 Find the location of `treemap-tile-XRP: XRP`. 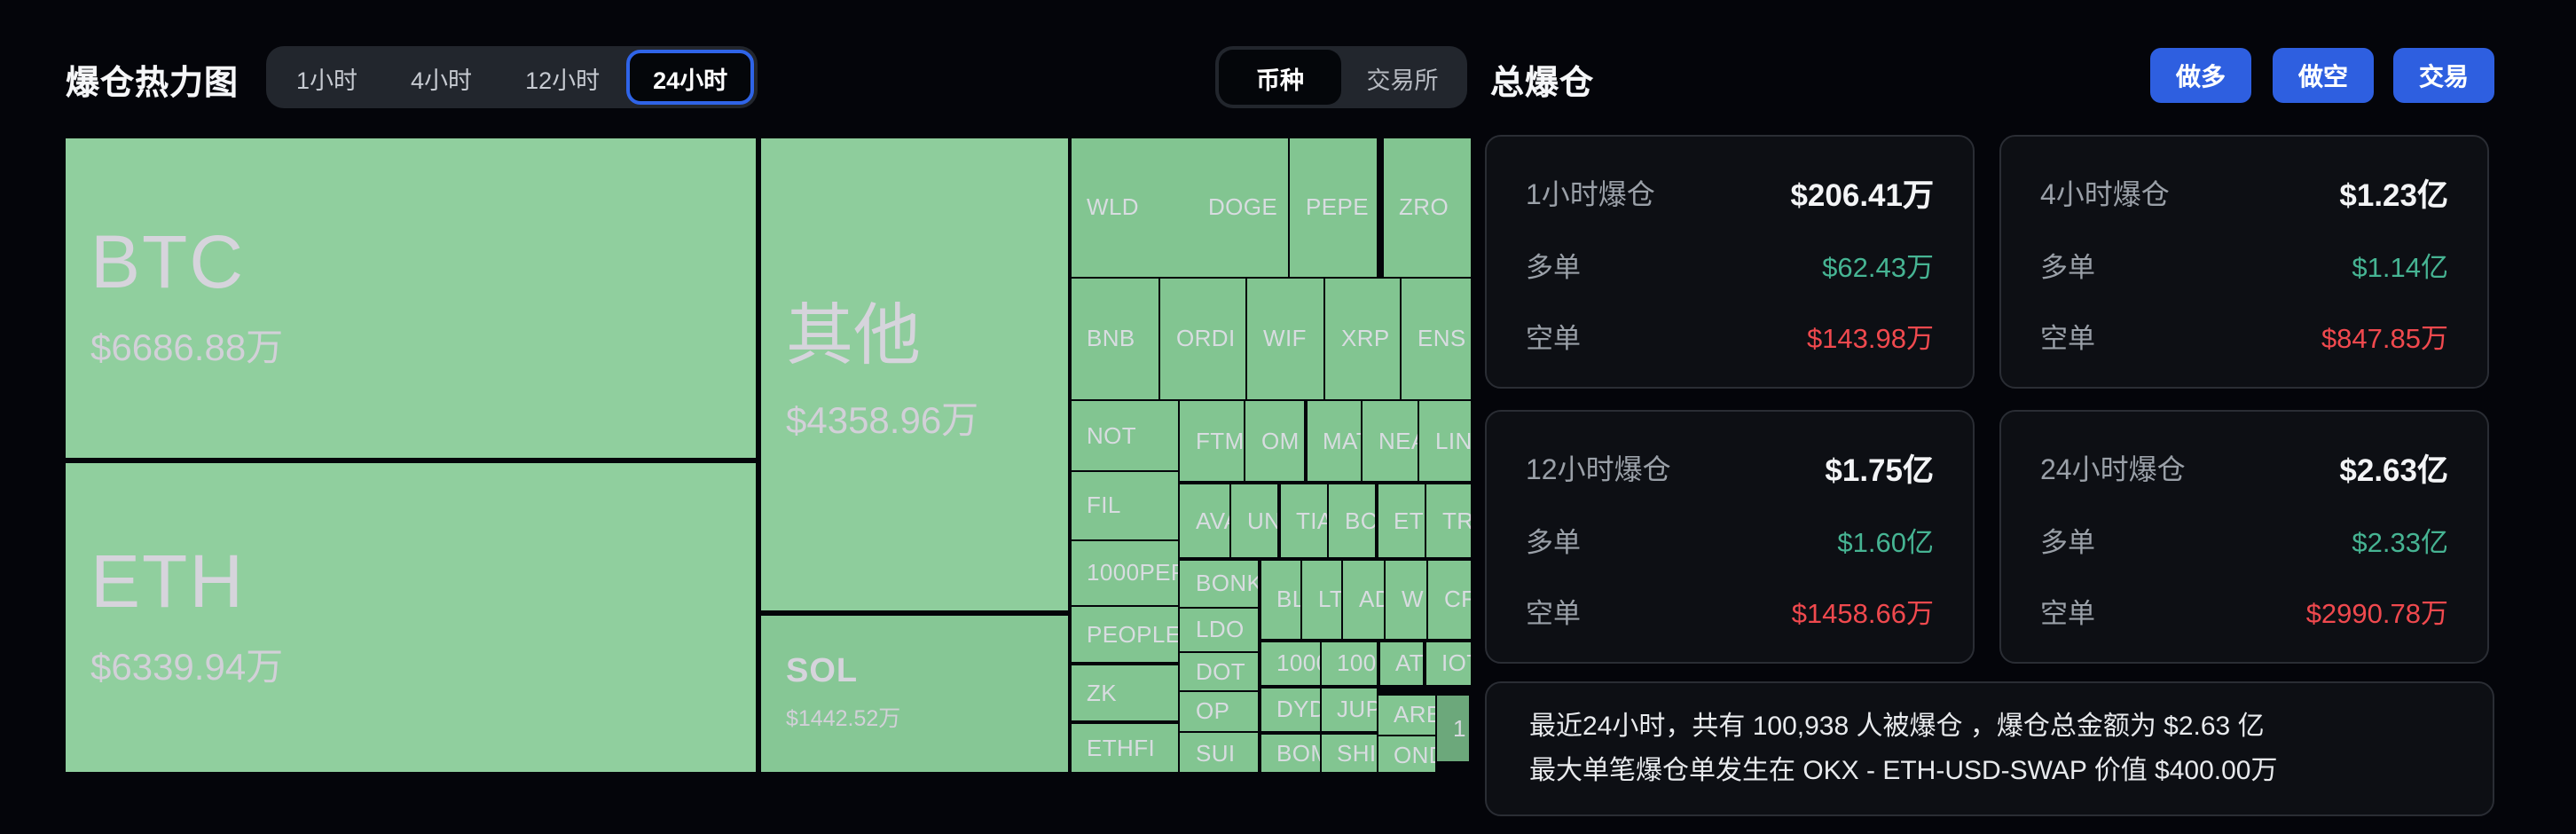

treemap-tile-XRP: XRP is located at coordinates (1362, 339).